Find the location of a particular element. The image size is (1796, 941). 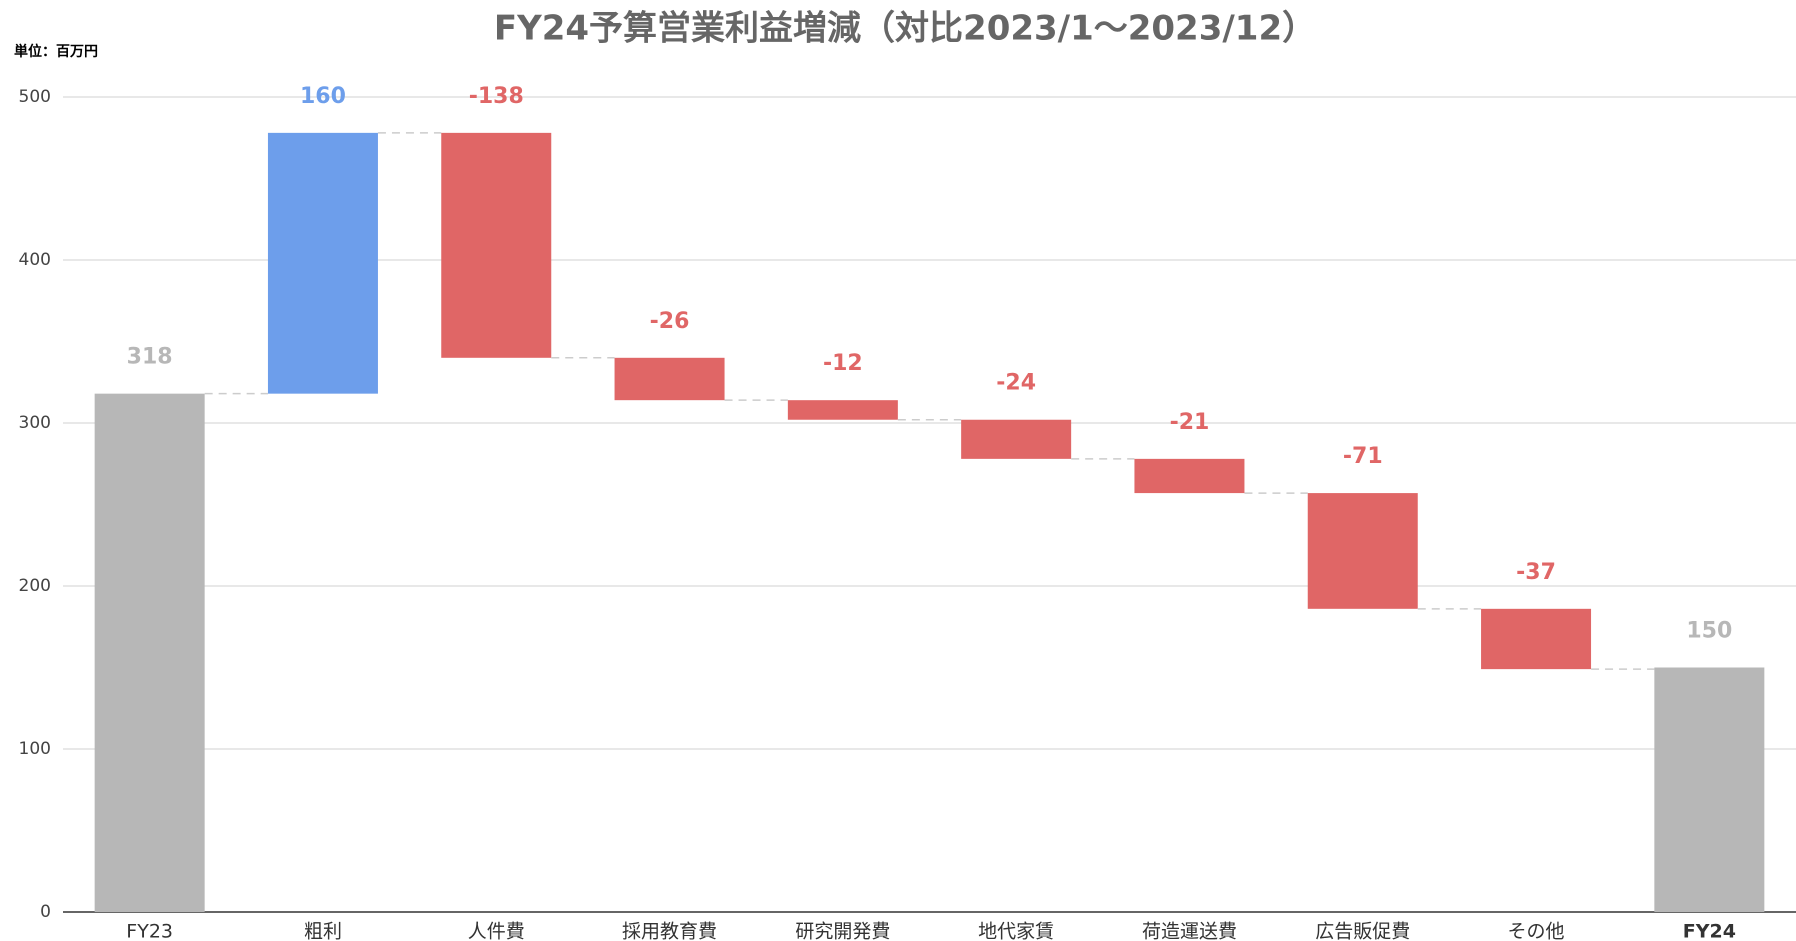

y-tick-label: 500 is located at coordinates (35, 97).